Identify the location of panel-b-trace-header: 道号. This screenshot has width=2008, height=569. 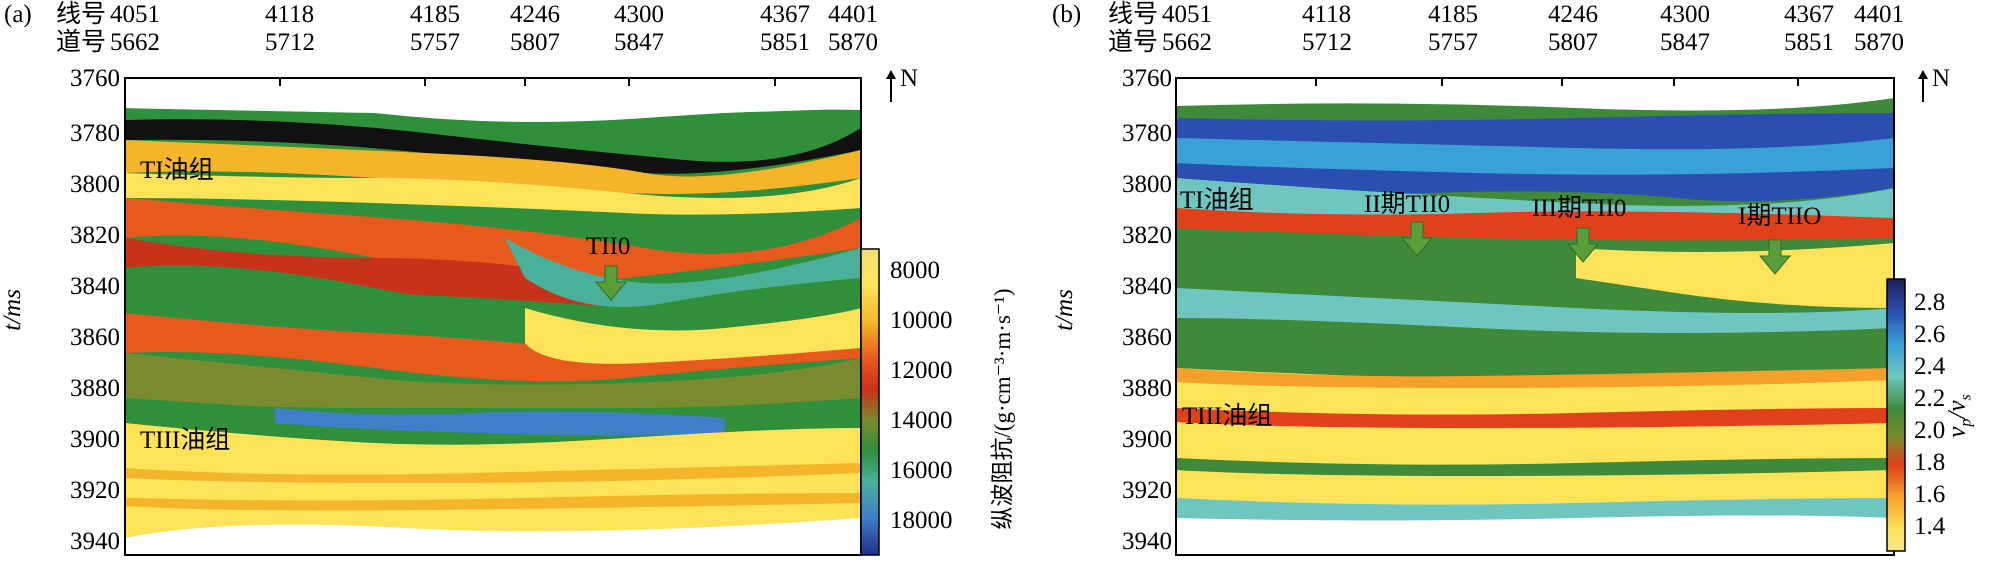
(1133, 42).